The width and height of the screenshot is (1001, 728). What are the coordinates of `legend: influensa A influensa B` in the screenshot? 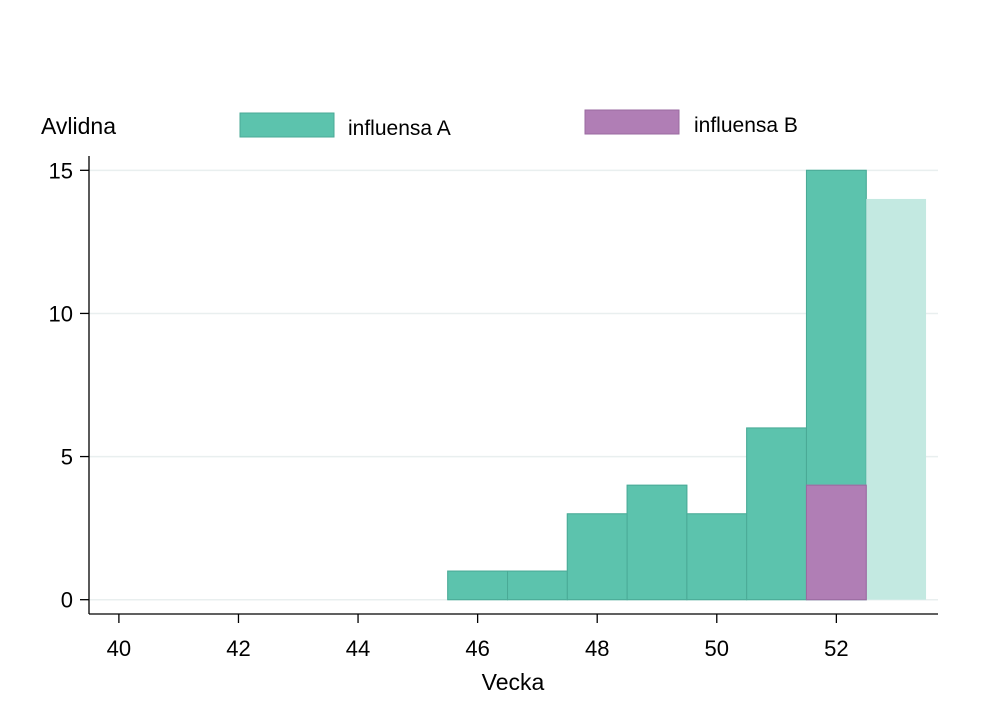 It's located at (518, 124).